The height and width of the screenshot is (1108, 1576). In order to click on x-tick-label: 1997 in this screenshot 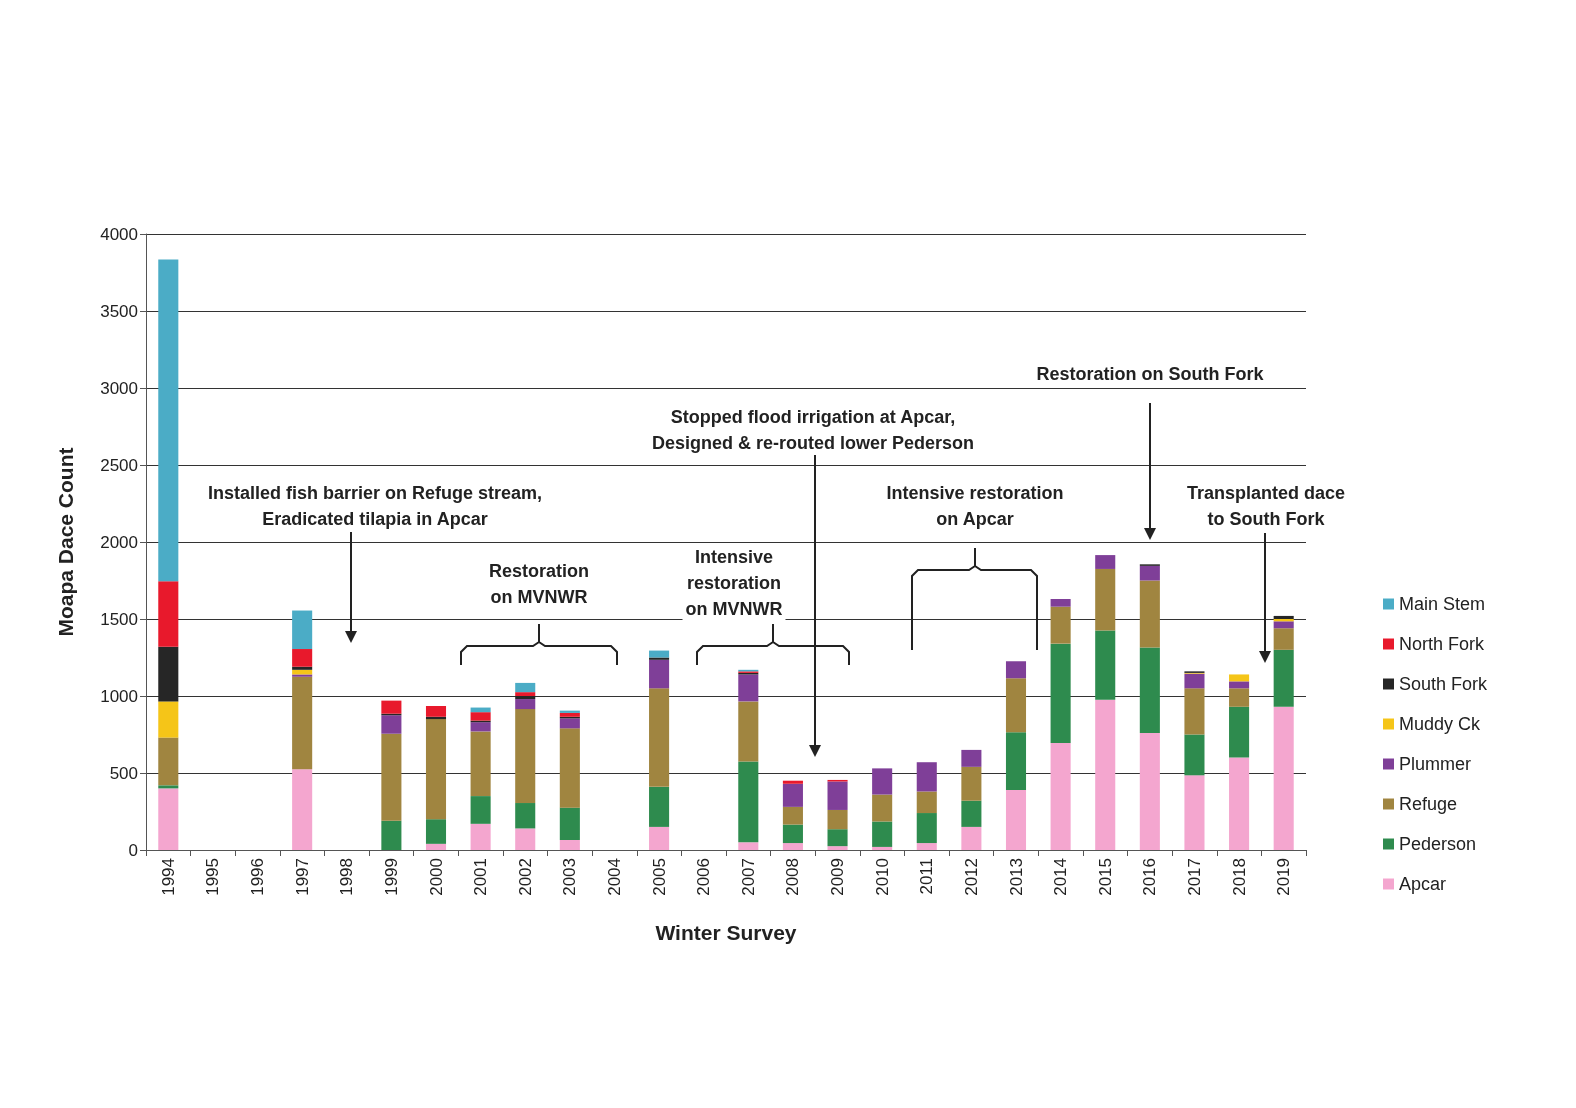, I will do `click(302, 877)`.